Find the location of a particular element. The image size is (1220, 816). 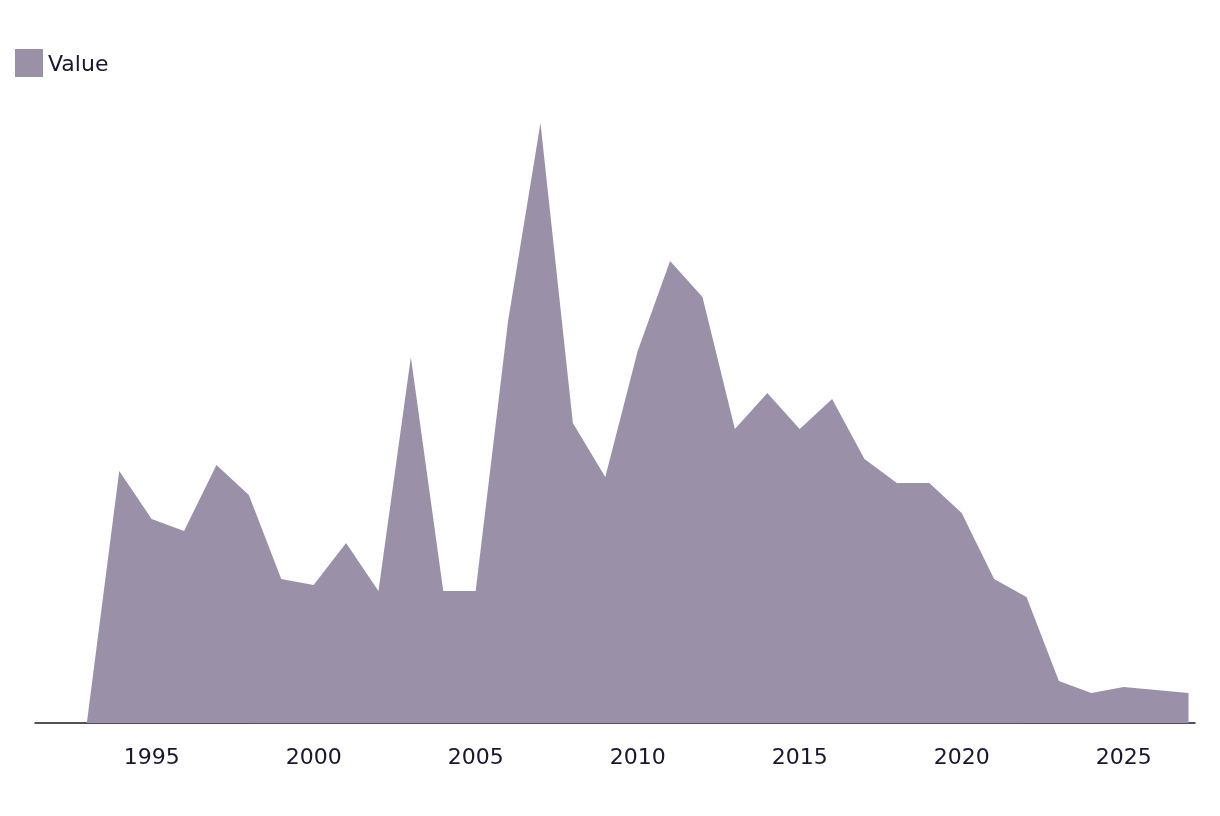

x-tick-label: 1995 is located at coordinates (151, 756).